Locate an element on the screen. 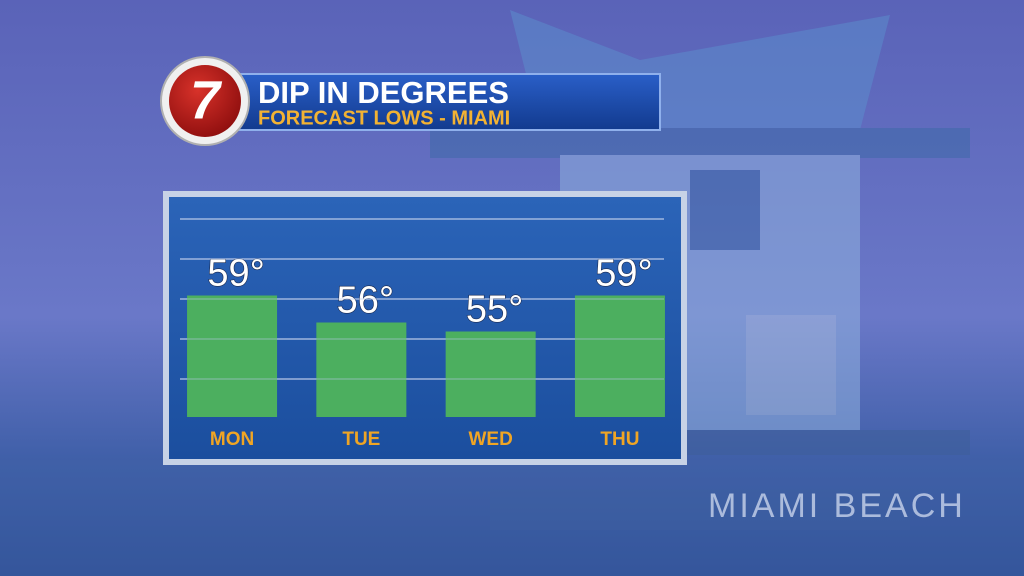 The image size is (1024, 576). logo is located at coordinates (205, 101).